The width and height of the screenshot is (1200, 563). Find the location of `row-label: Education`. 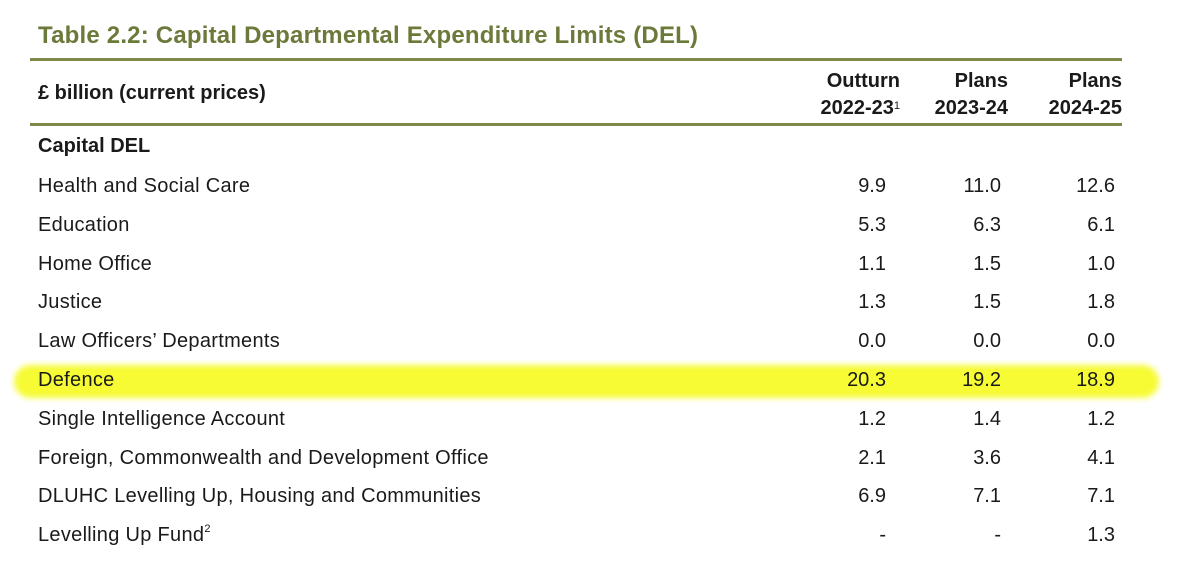

row-label: Education is located at coordinates (84, 224).